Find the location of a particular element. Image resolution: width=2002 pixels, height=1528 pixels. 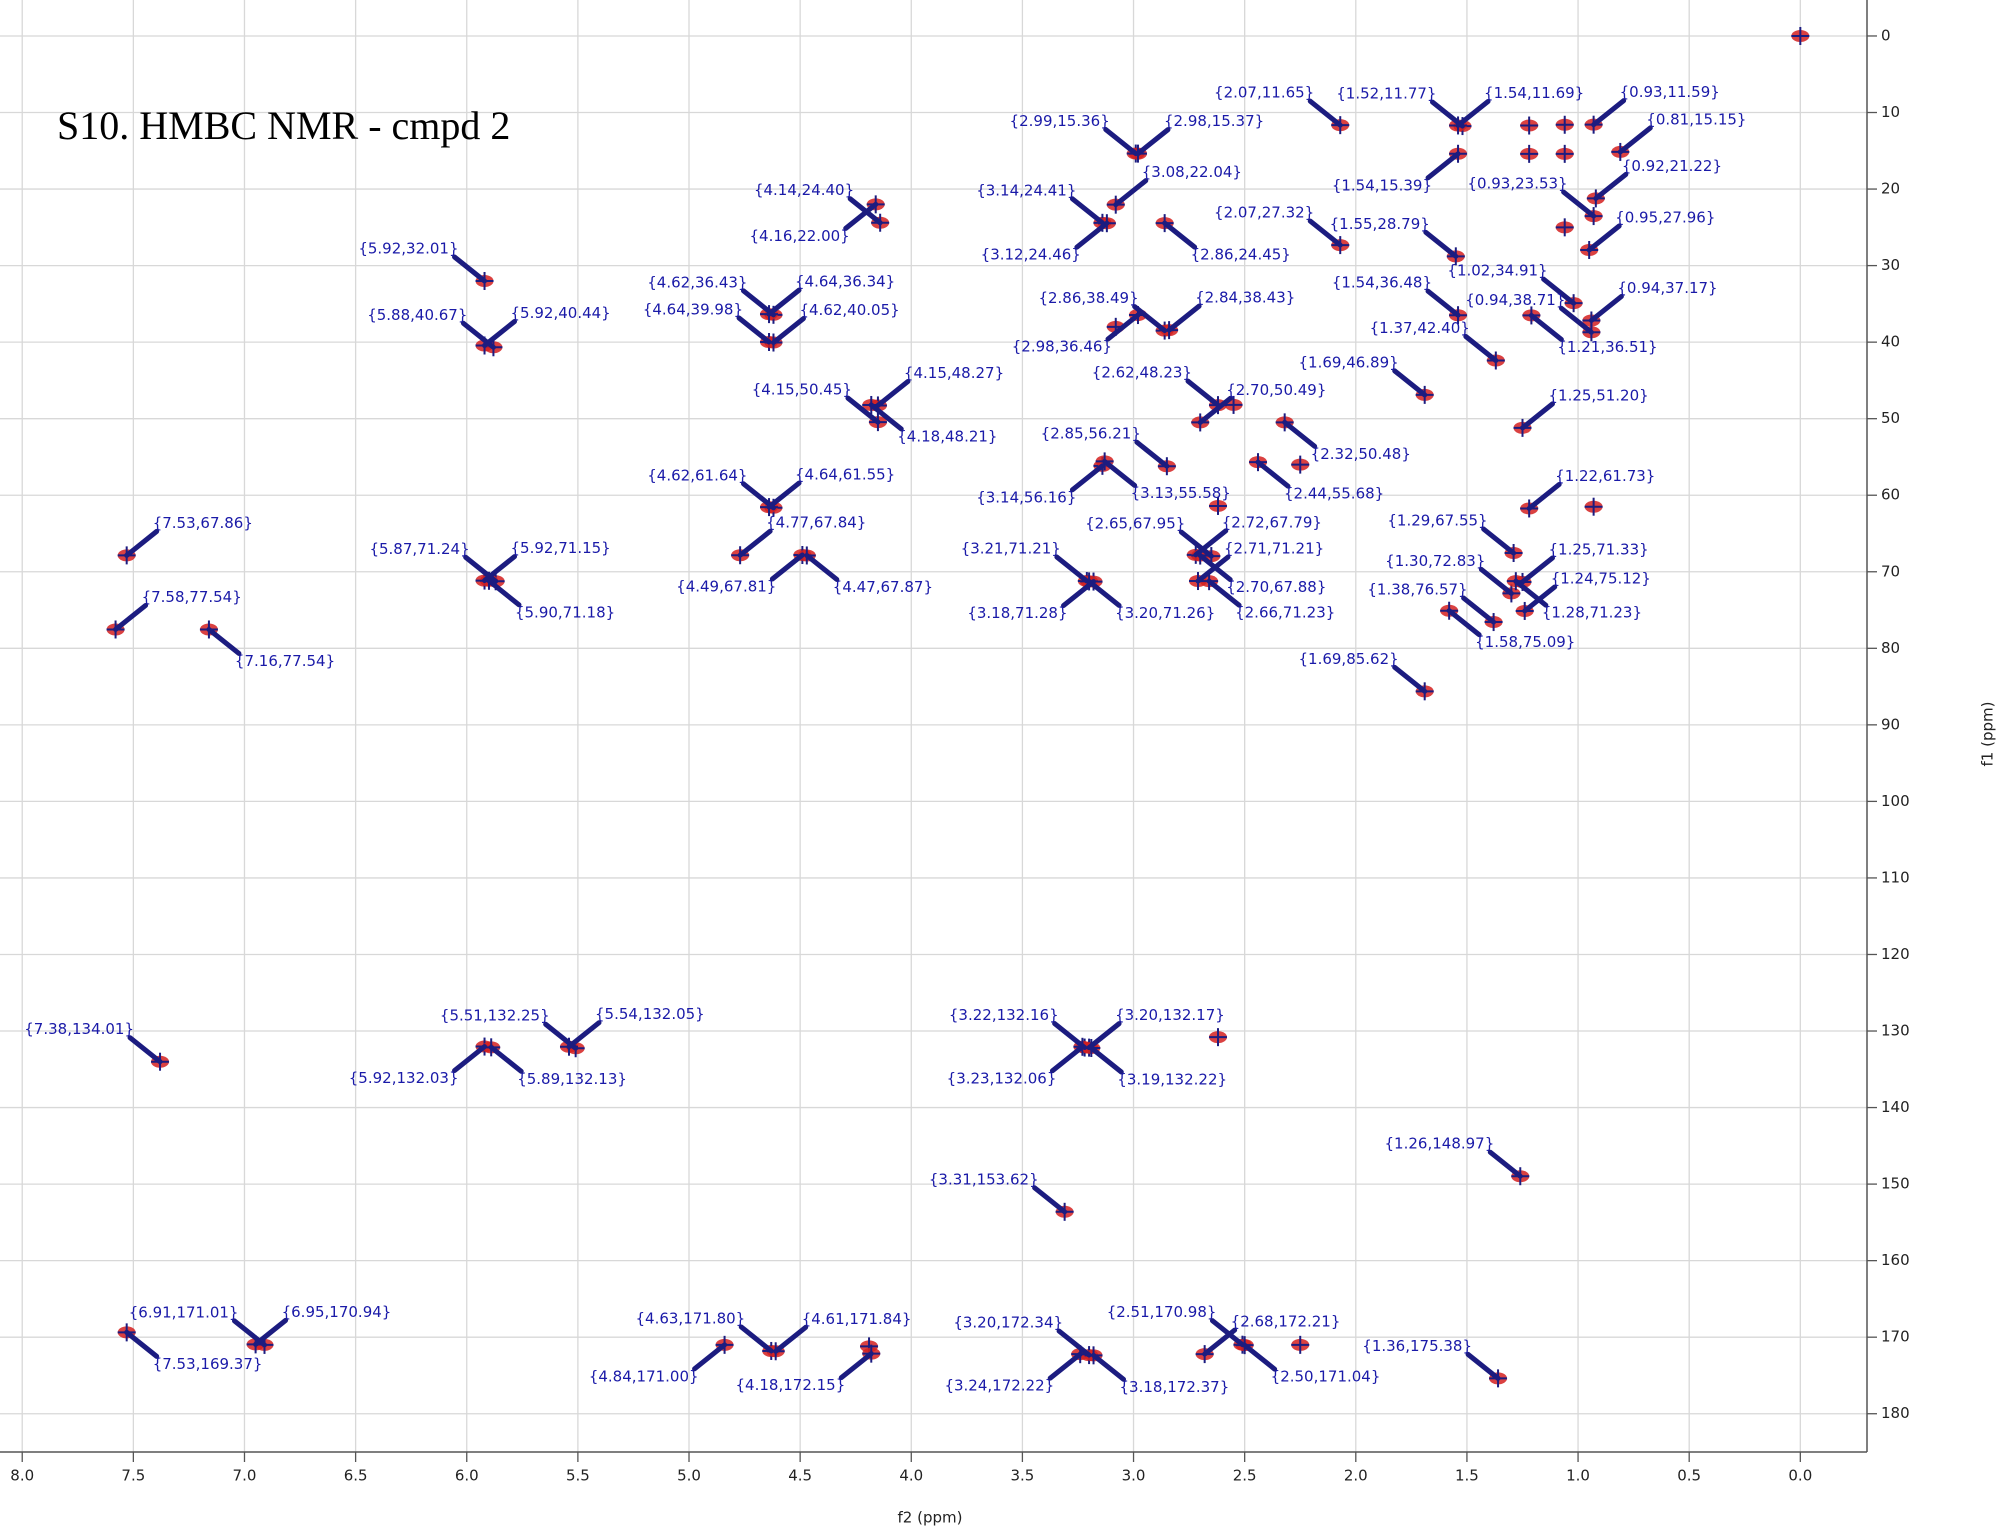

y-tick-label: 0 is located at coordinates (1886, 35).